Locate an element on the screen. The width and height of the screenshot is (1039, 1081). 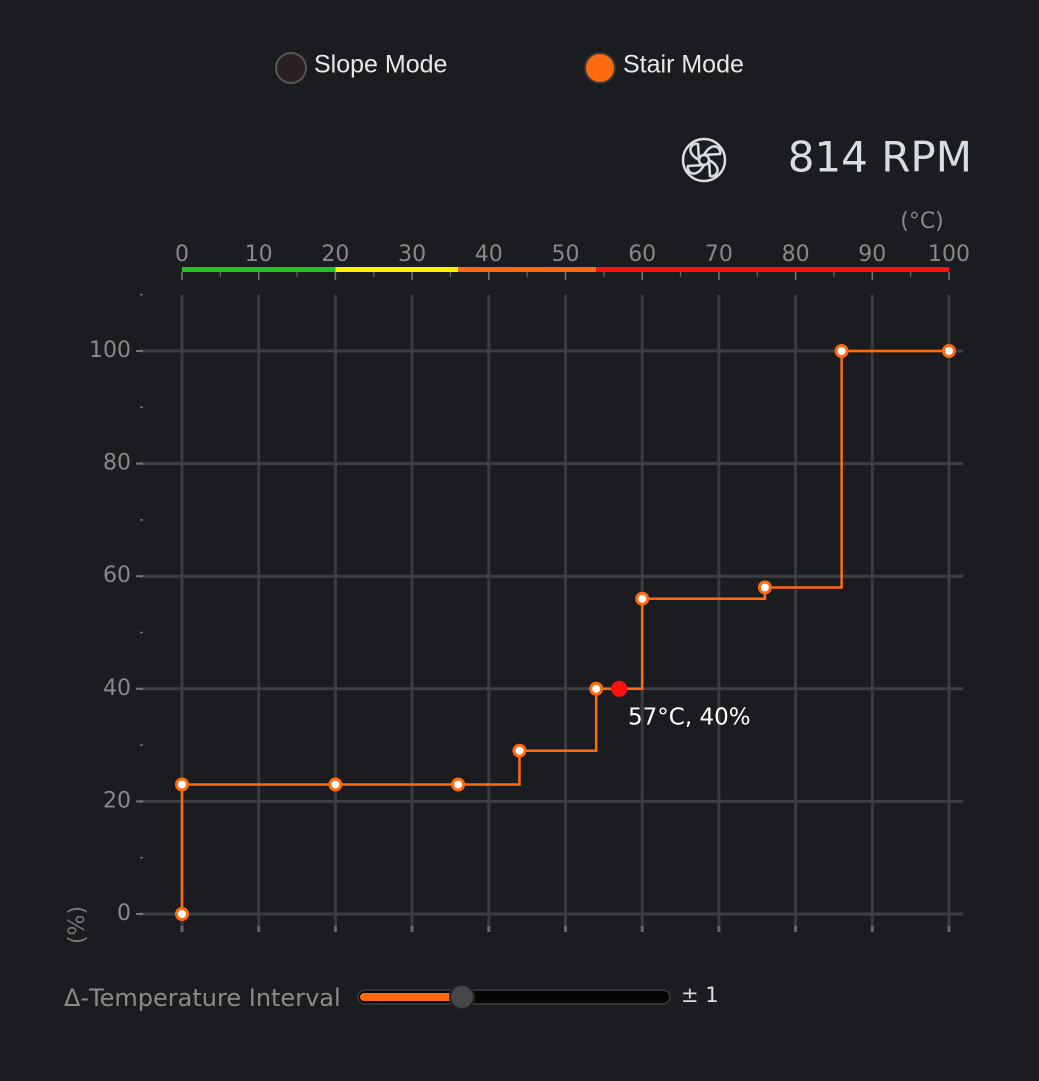
slider-label: Δ-Temperature Interval is located at coordinates (202, 998).